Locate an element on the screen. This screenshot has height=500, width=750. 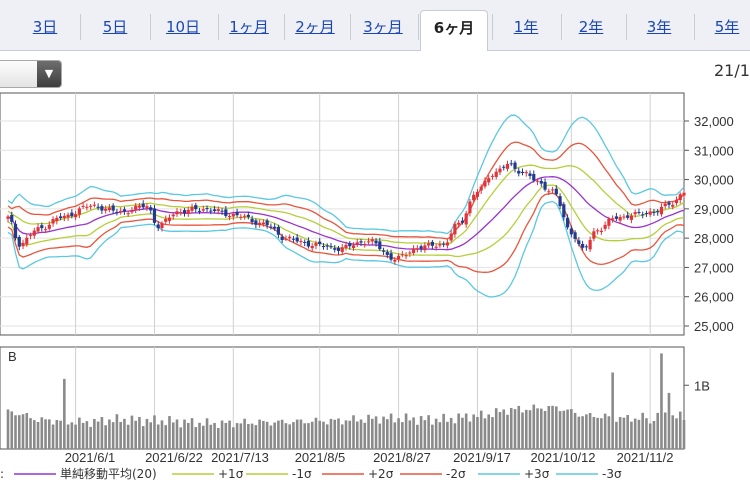
legend-label: -3σ is located at coordinates (612, 474).